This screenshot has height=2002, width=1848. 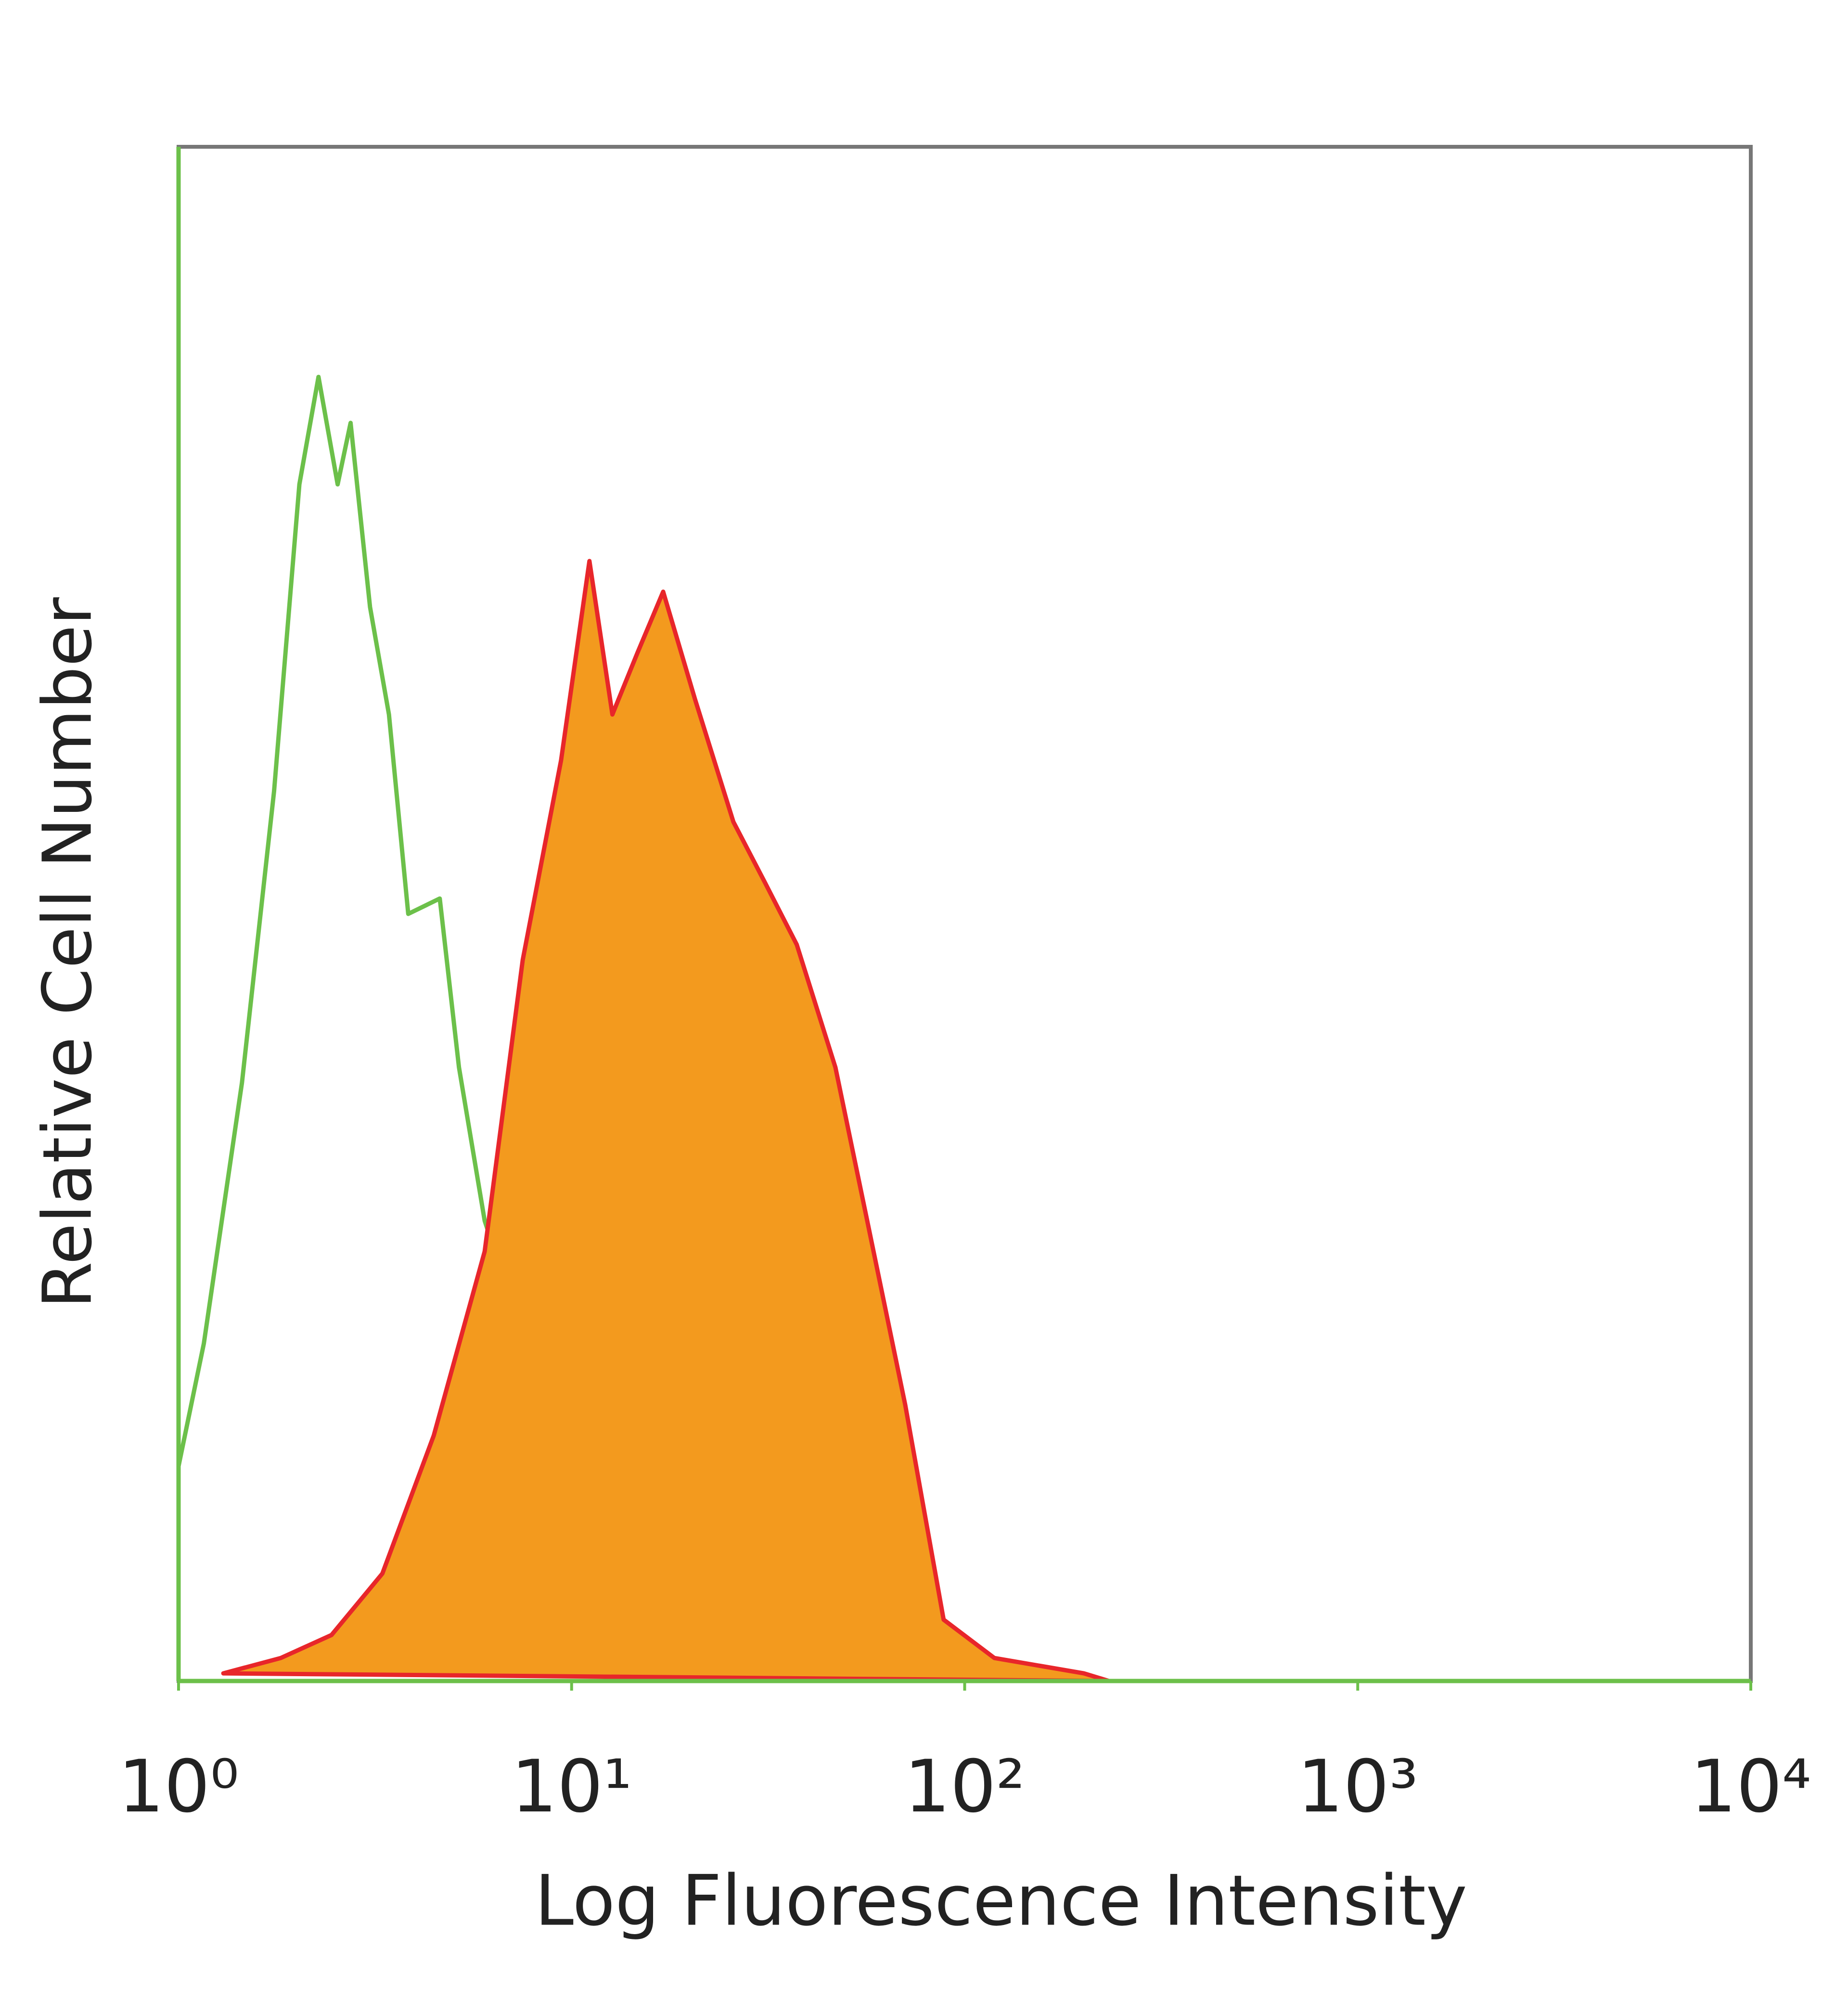 I want to click on x-axis-label: Log Fluorescence Intensity, so click(x=1001, y=1901).